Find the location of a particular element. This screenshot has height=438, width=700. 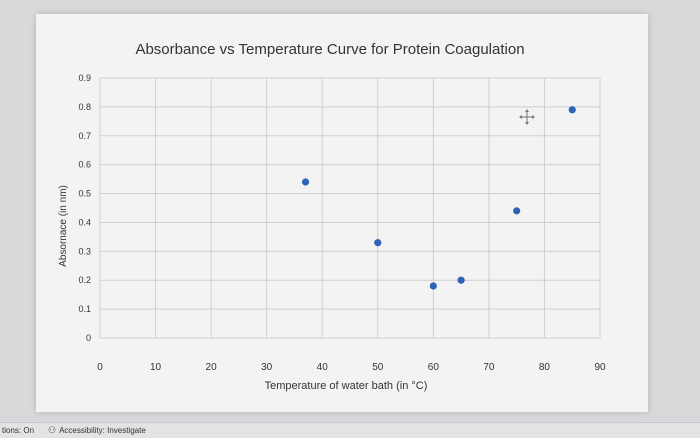

x-tick-label: 40 is located at coordinates (323, 367).